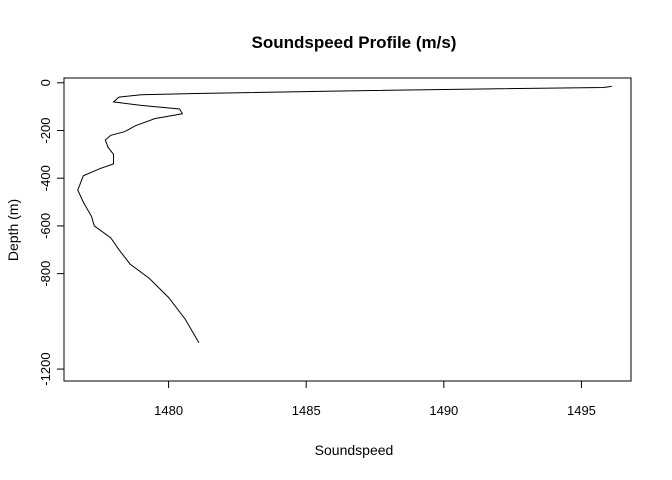 Image resolution: width=672 pixels, height=480 pixels. What do you see at coordinates (45, 82) in the screenshot?
I see `y-tick-label: 0` at bounding box center [45, 82].